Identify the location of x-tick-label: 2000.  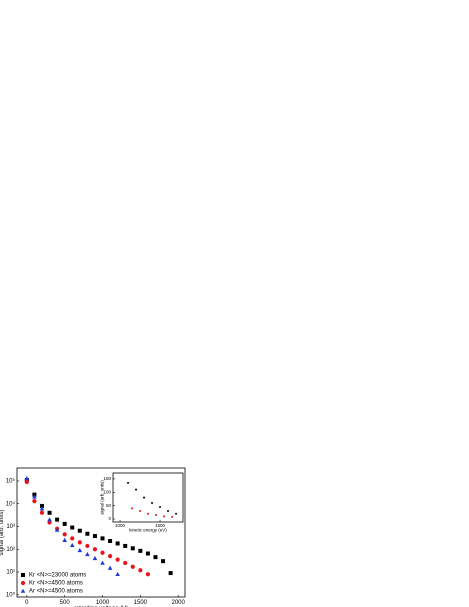
(179, 603).